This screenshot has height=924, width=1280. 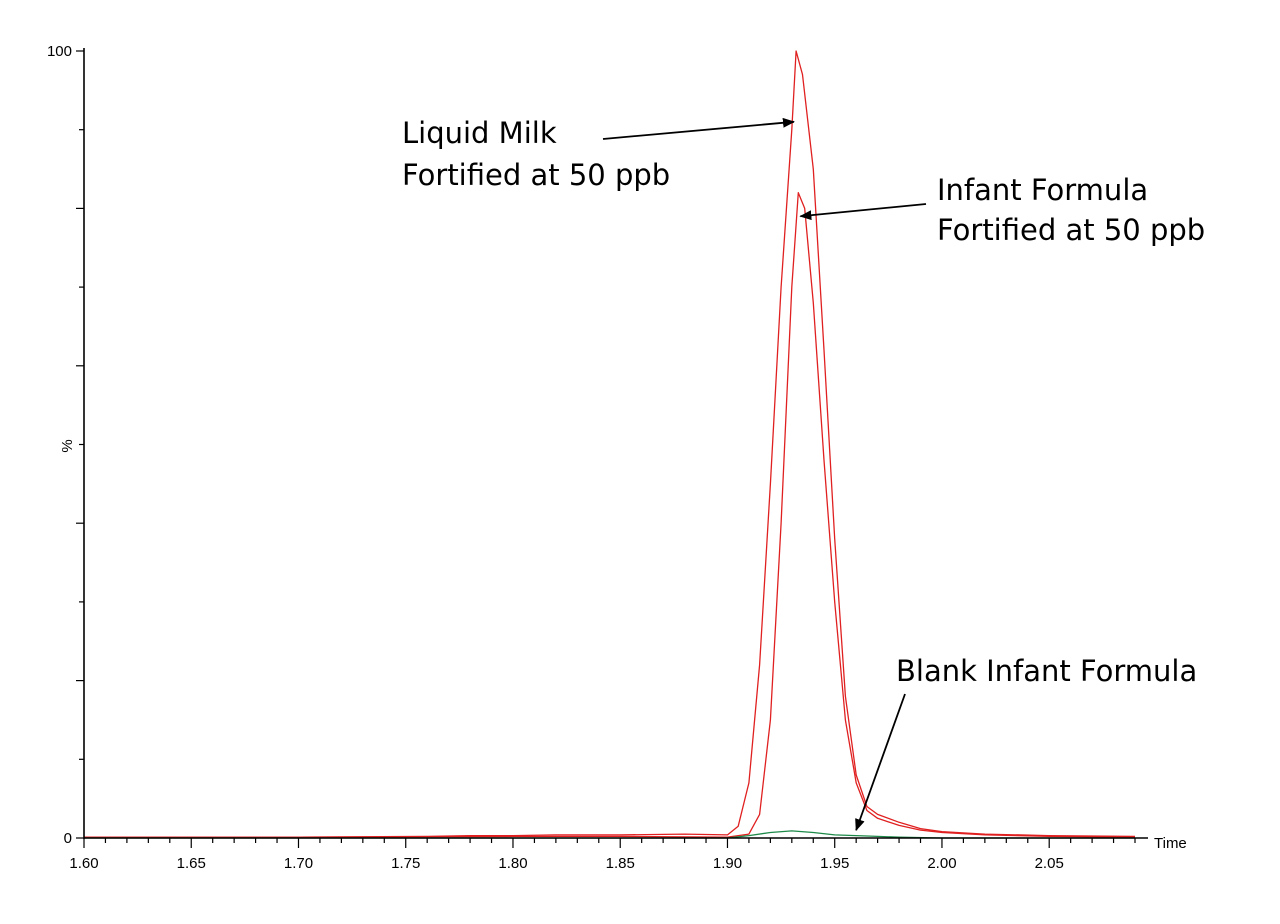 I want to click on x-tick-label: 1.85, so click(x=620, y=863).